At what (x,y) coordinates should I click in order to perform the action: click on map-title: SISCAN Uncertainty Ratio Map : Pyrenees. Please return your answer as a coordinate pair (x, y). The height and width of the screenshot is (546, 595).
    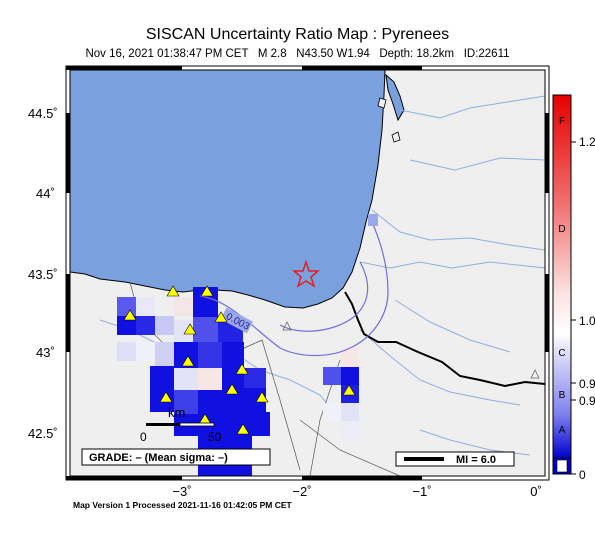
    Looking at the image, I should click on (297, 34).